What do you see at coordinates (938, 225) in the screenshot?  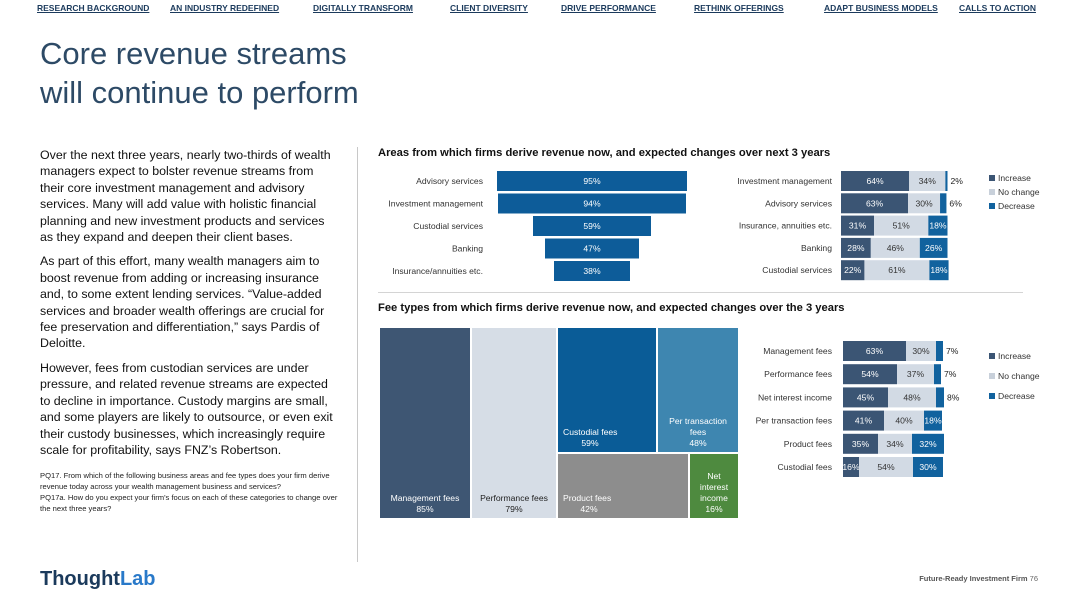 I see `areas-bar-decrease-insurance-annuities-etc` at bounding box center [938, 225].